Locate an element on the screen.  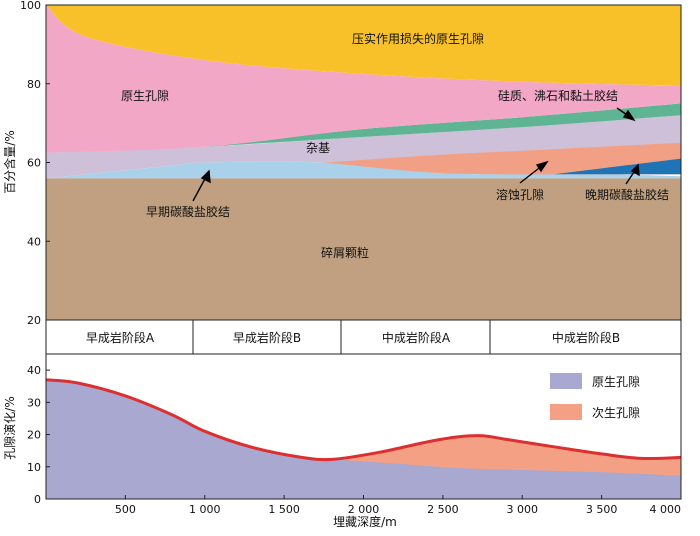
annotation-arrows is located at coordinates (416, 154).